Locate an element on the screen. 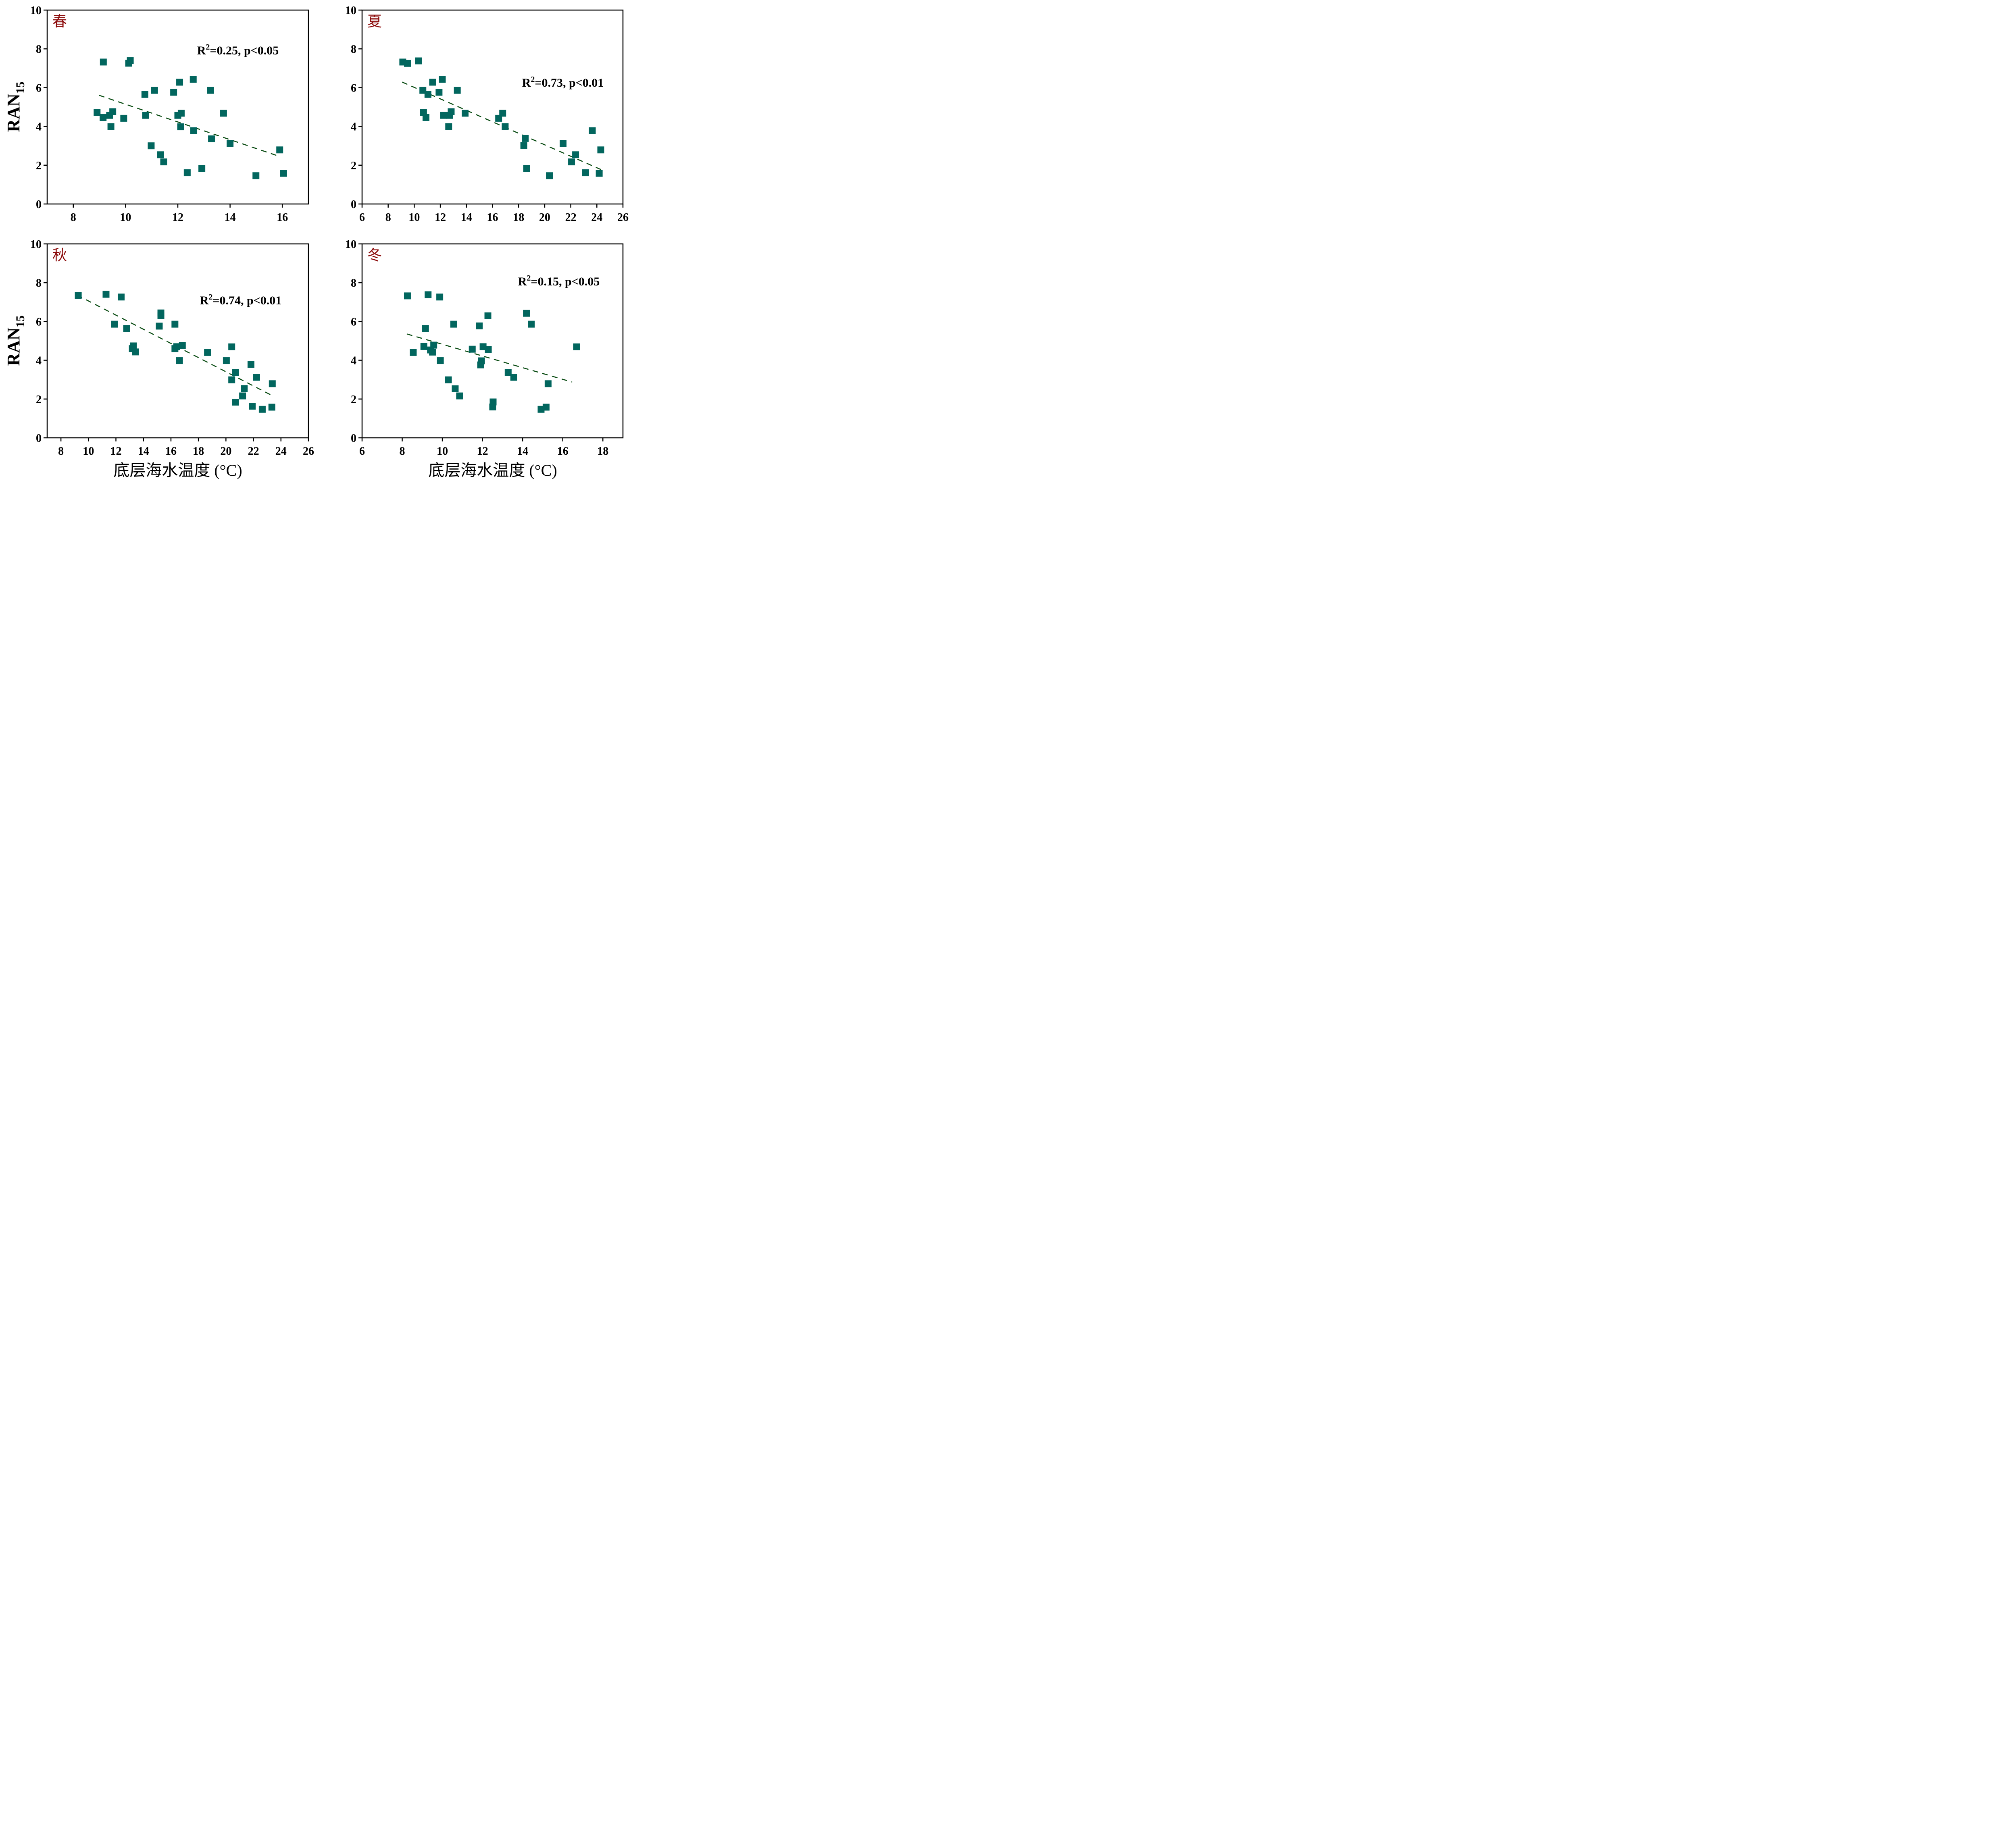 Image resolution: width=2016 pixels, height=1823 pixels. x-tick-label: 6 is located at coordinates (362, 451).